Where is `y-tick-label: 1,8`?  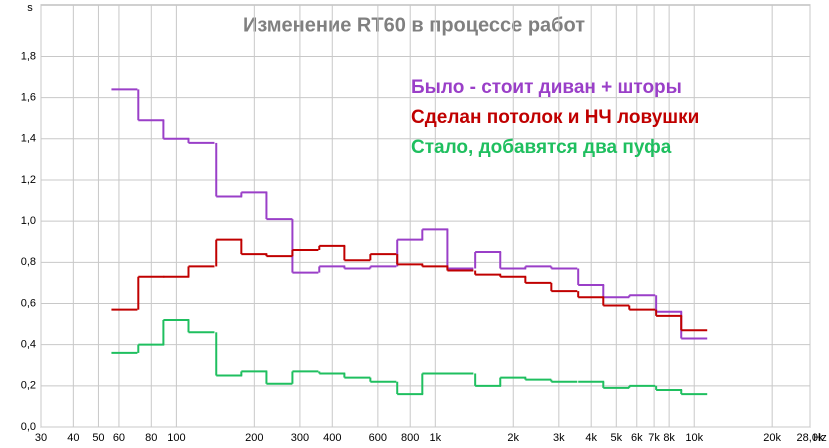 y-tick-label: 1,8 is located at coordinates (28, 56).